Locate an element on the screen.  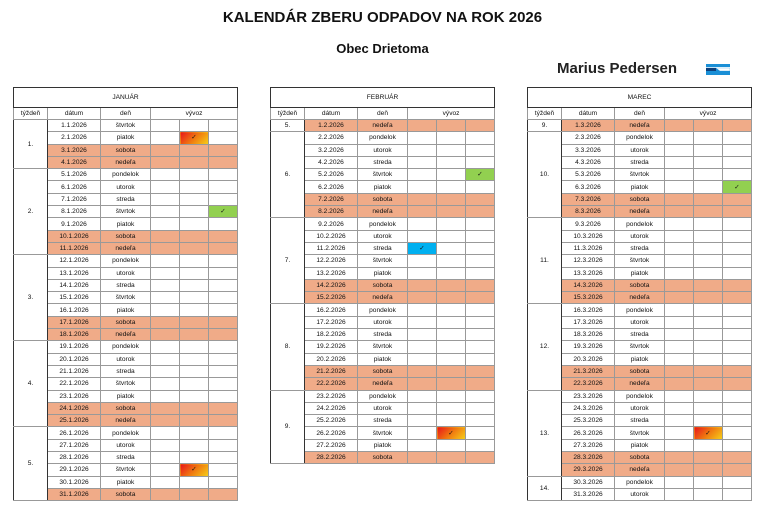
day-name-cell: streda is located at coordinates (382, 335).